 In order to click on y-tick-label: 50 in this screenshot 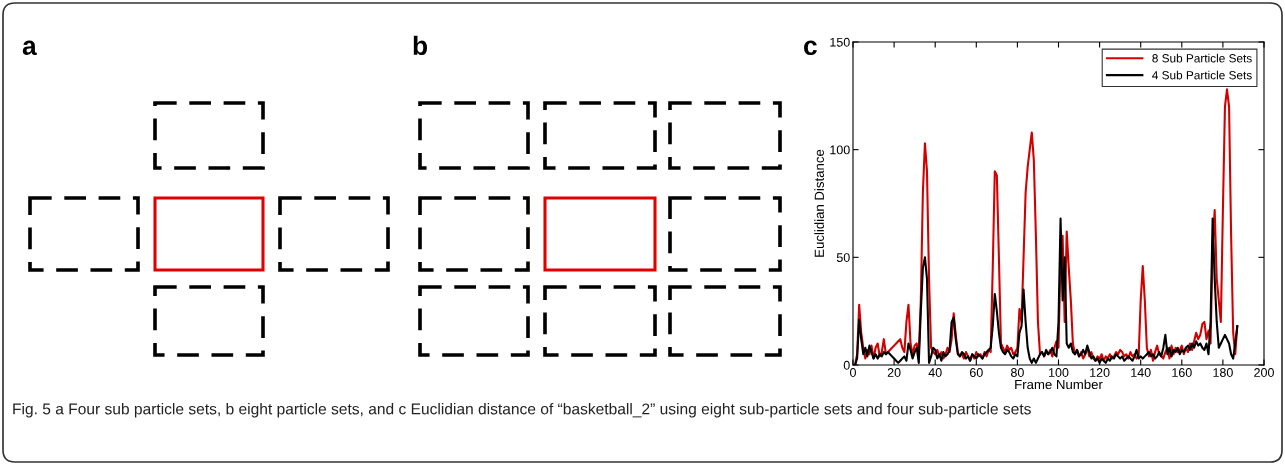, I will do `click(843, 257)`.